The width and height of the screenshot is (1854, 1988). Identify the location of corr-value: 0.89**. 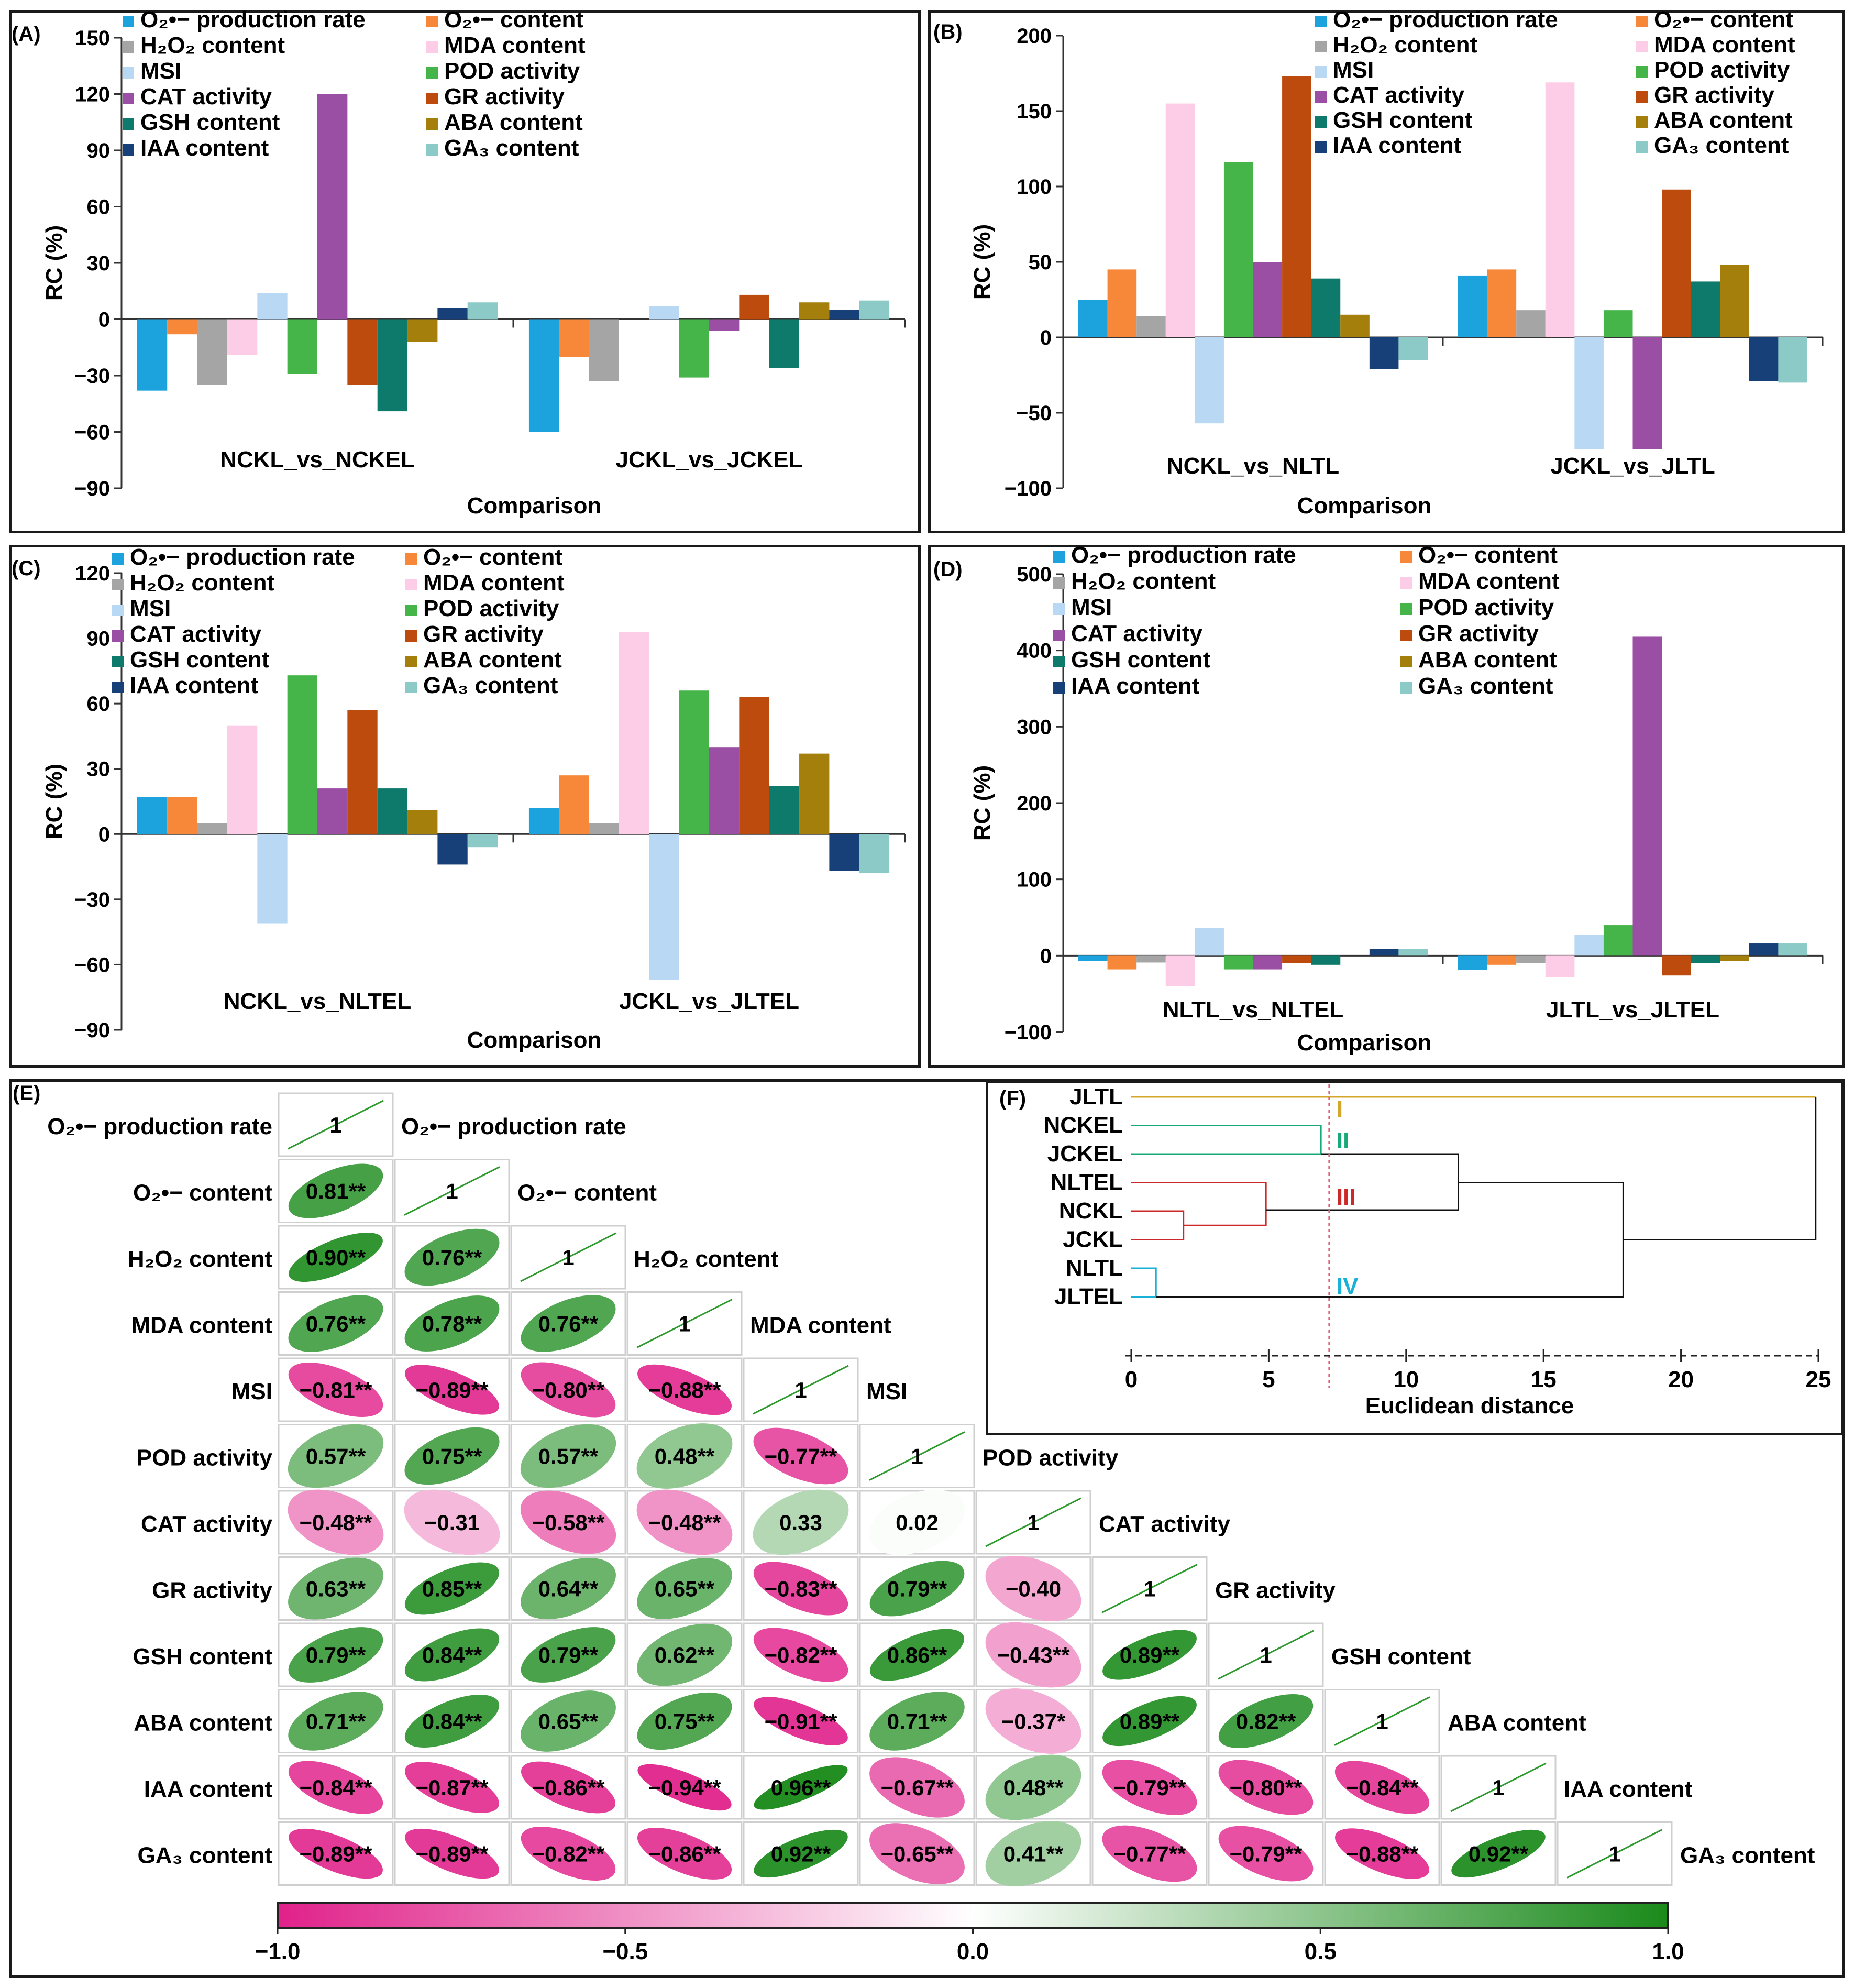
(1150, 1655).